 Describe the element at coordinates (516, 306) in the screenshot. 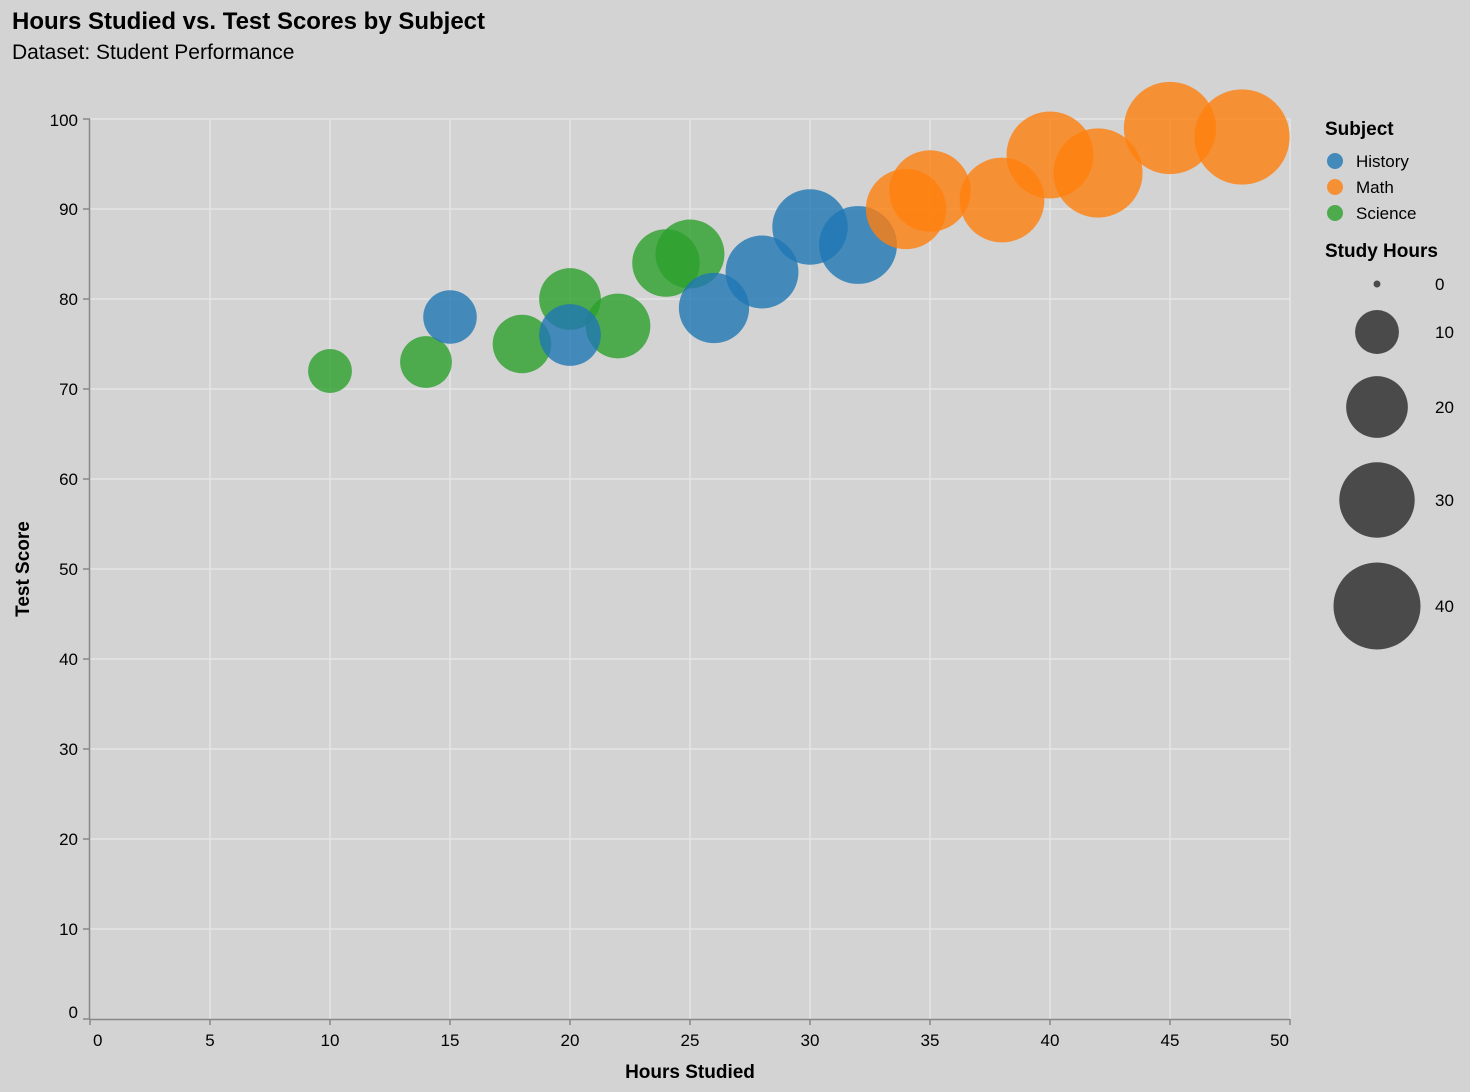

I see `series-science` at that location.